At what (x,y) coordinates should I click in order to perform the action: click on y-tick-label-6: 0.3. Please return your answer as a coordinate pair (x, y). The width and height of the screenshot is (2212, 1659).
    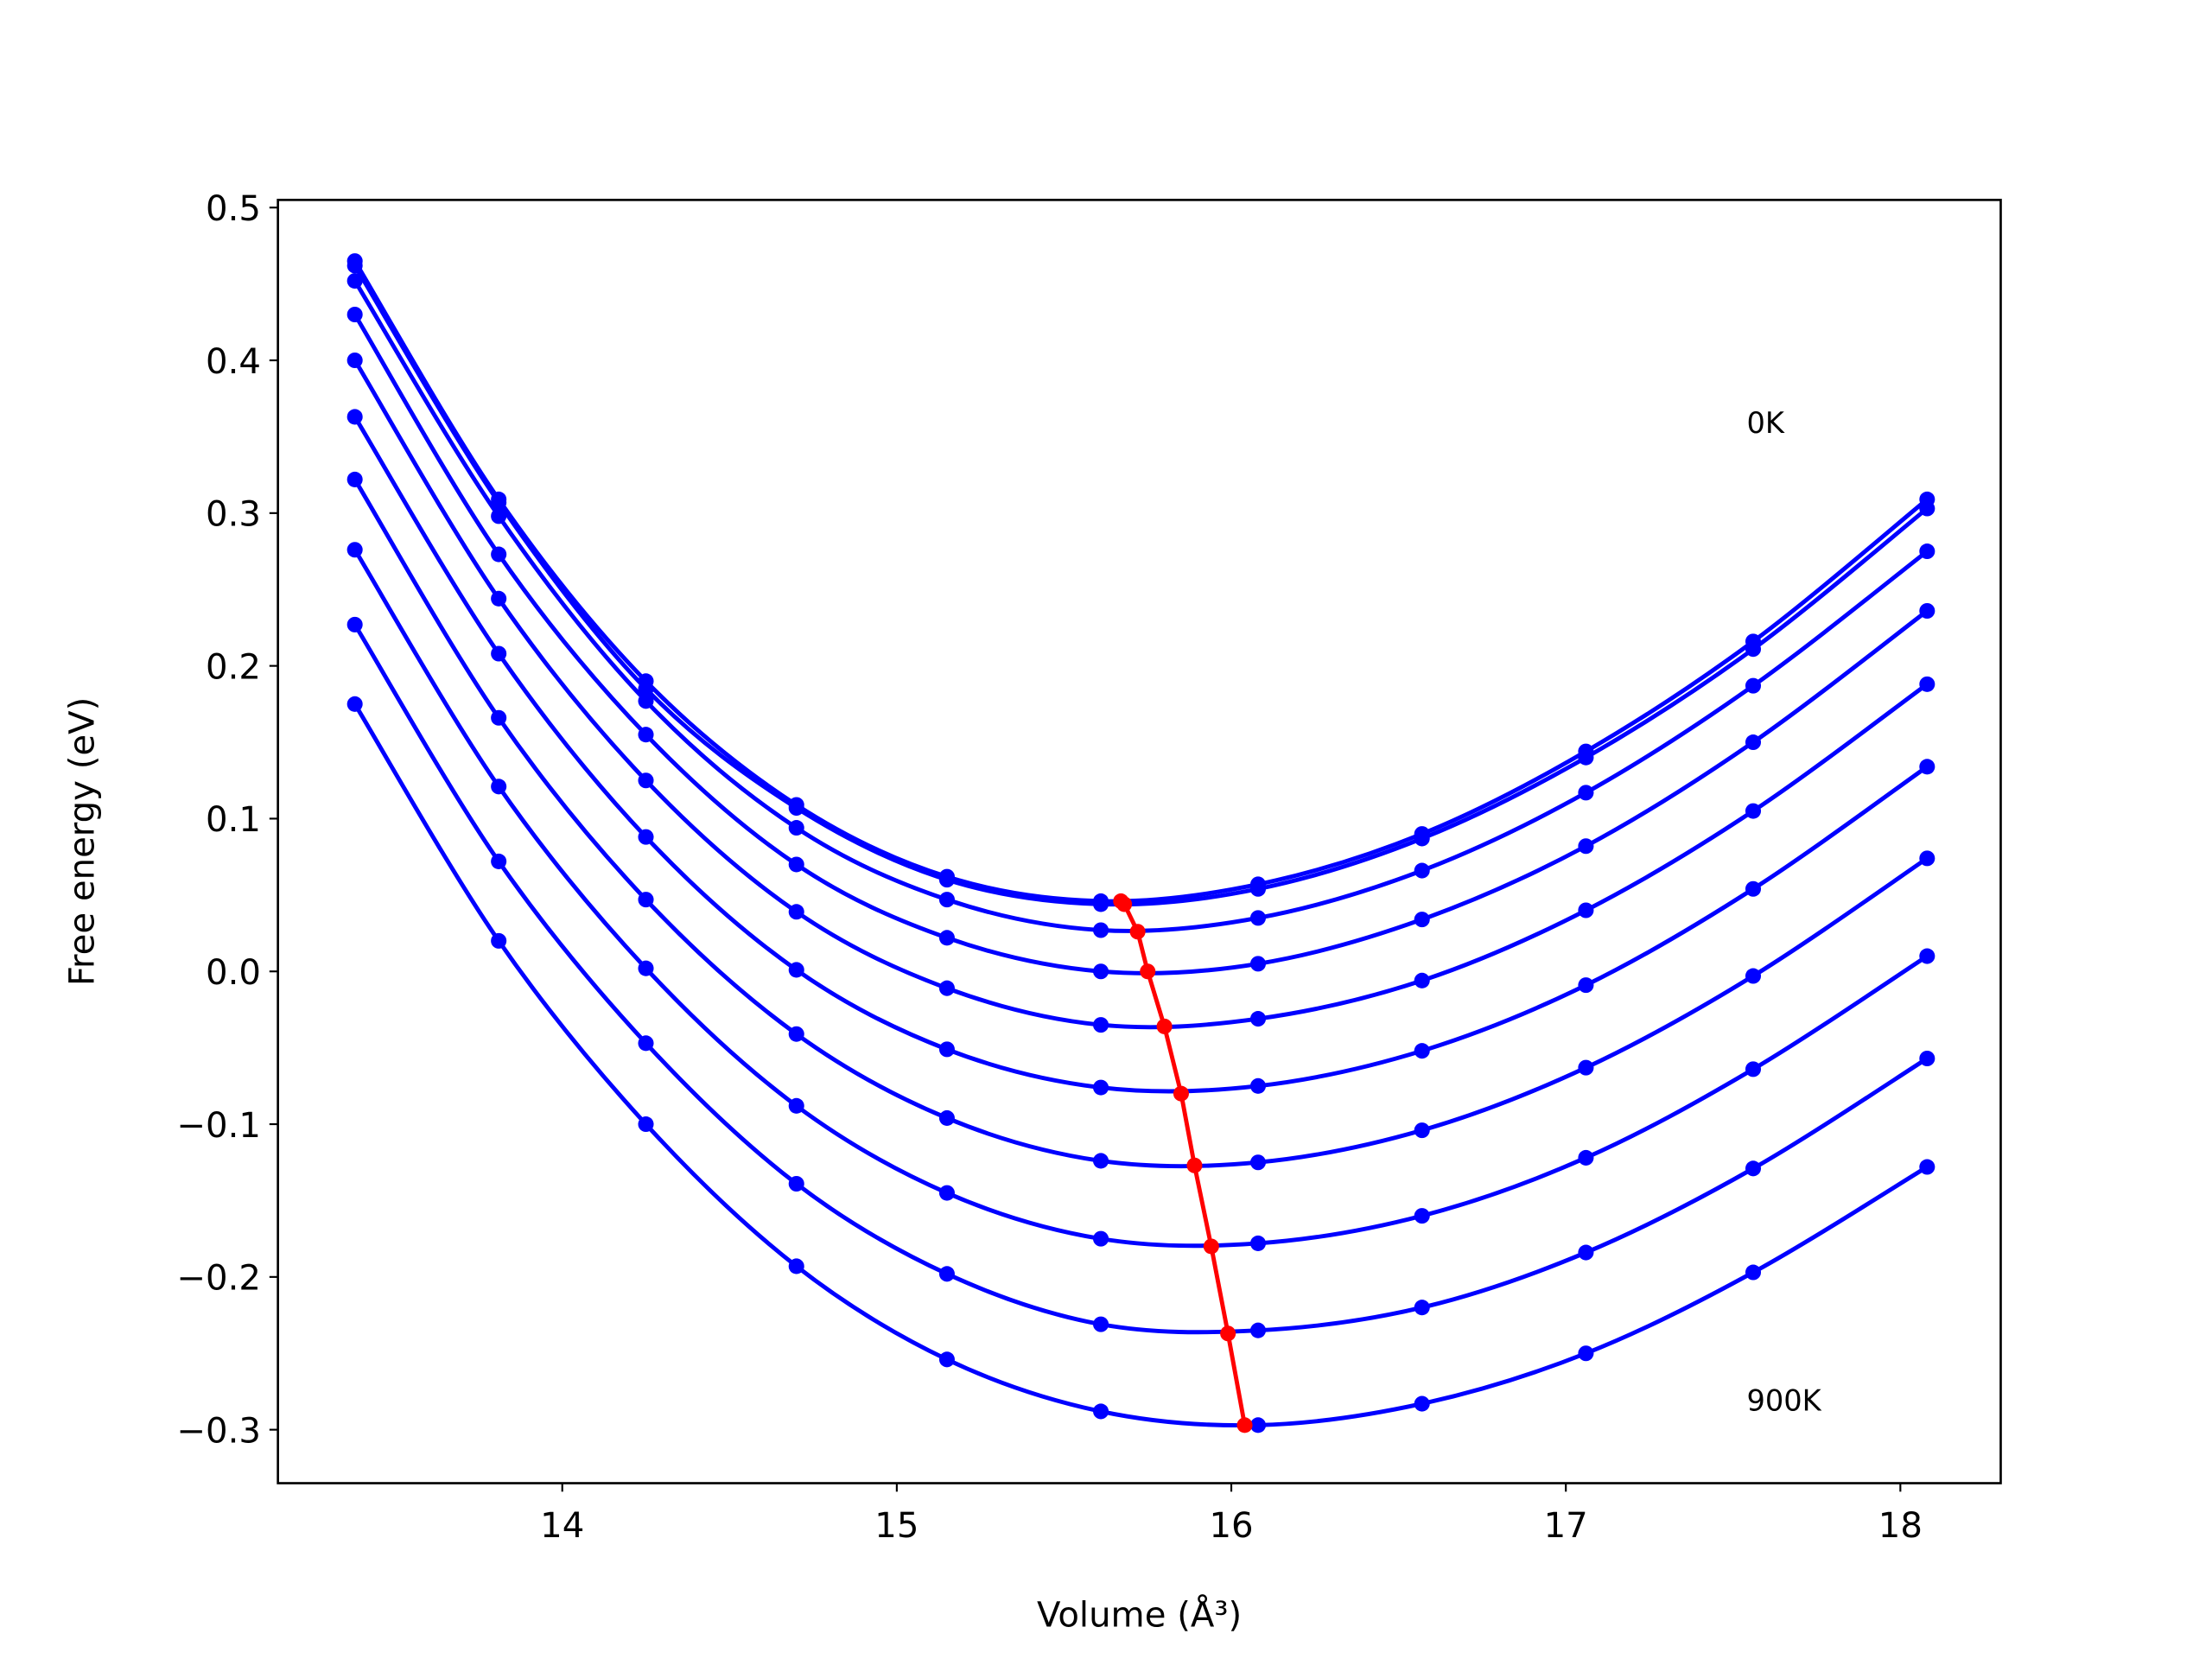
    Looking at the image, I should click on (233, 515).